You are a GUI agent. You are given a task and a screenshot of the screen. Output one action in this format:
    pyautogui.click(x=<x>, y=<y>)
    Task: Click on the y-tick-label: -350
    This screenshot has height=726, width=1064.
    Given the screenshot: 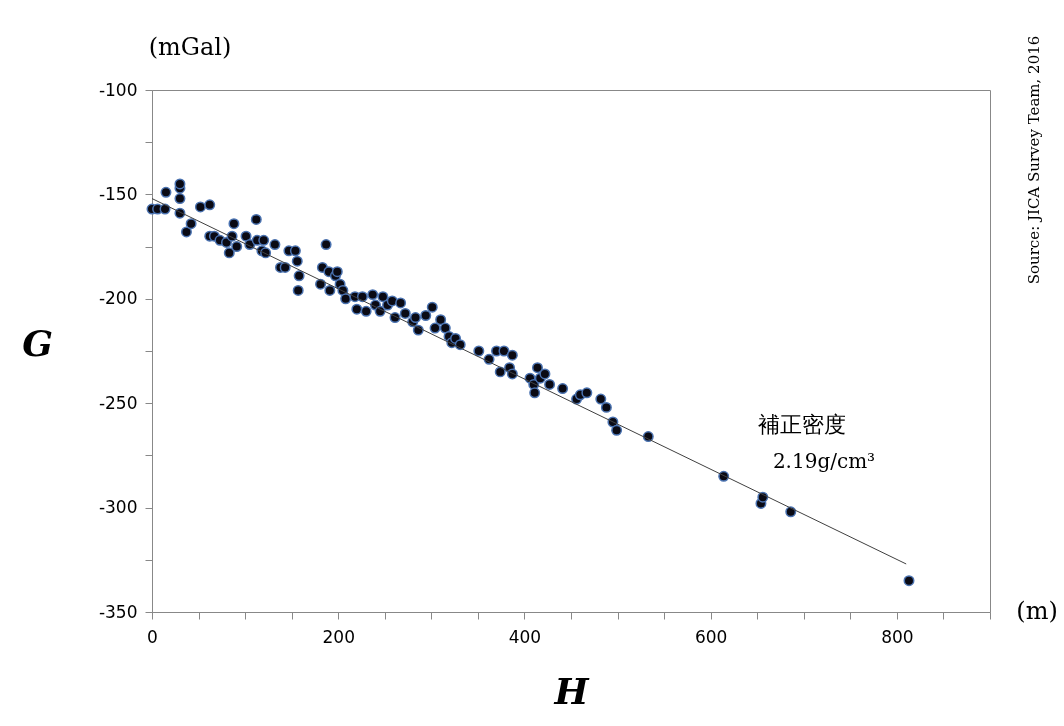 What is the action you would take?
    pyautogui.click(x=118, y=611)
    